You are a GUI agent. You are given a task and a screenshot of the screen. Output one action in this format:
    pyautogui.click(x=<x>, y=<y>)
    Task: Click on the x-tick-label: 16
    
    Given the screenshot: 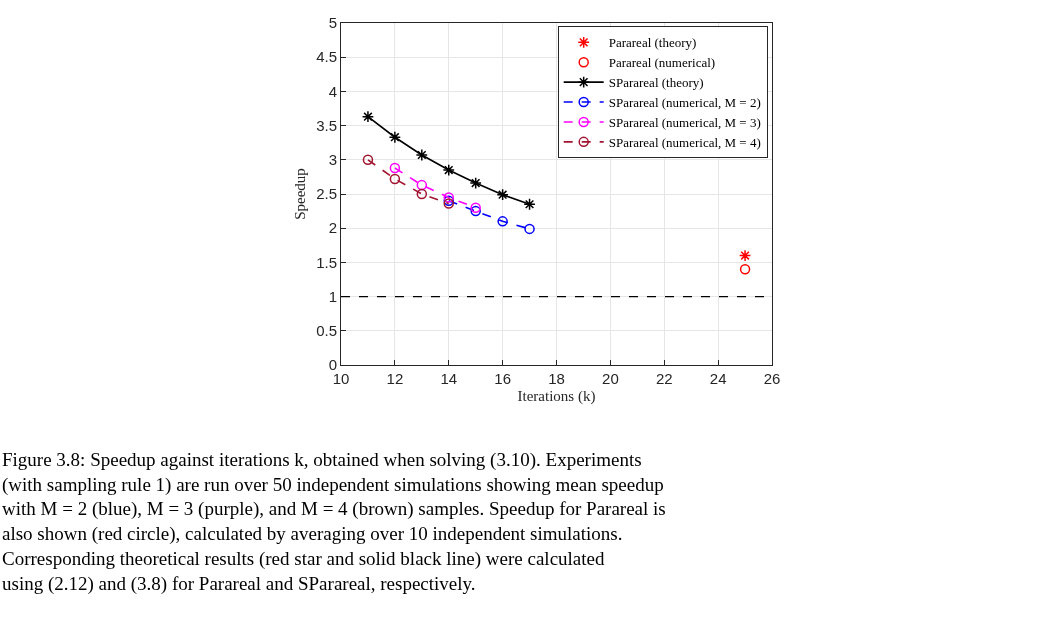 What is the action you would take?
    pyautogui.click(x=502, y=378)
    